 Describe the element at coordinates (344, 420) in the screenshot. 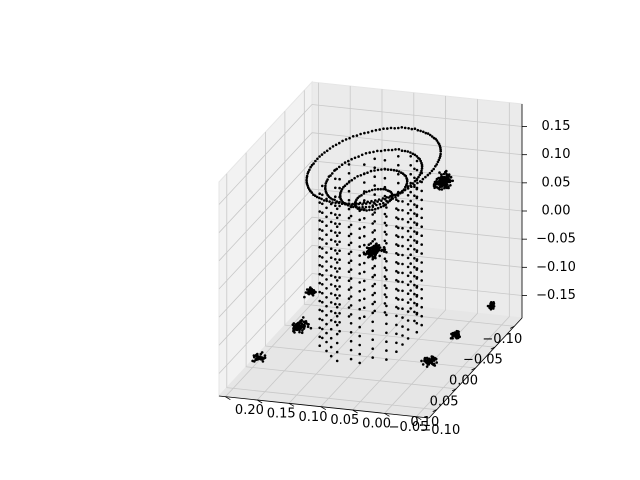

I see `y-tick-label: 0.05` at that location.